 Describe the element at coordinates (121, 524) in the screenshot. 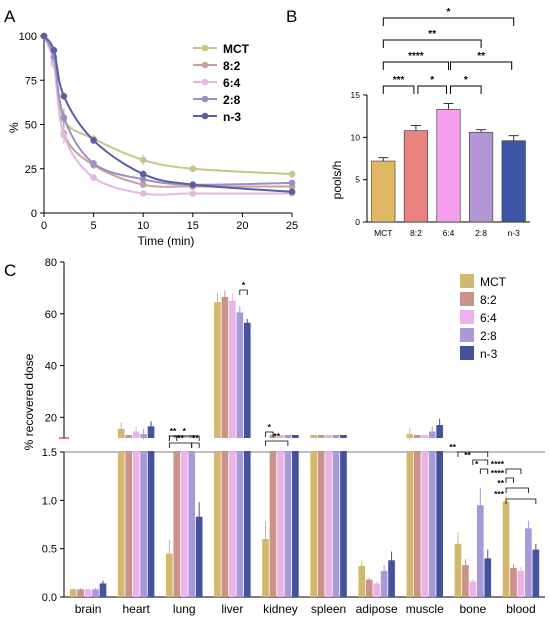

I see `panel-c-bar-heart-mct` at that location.